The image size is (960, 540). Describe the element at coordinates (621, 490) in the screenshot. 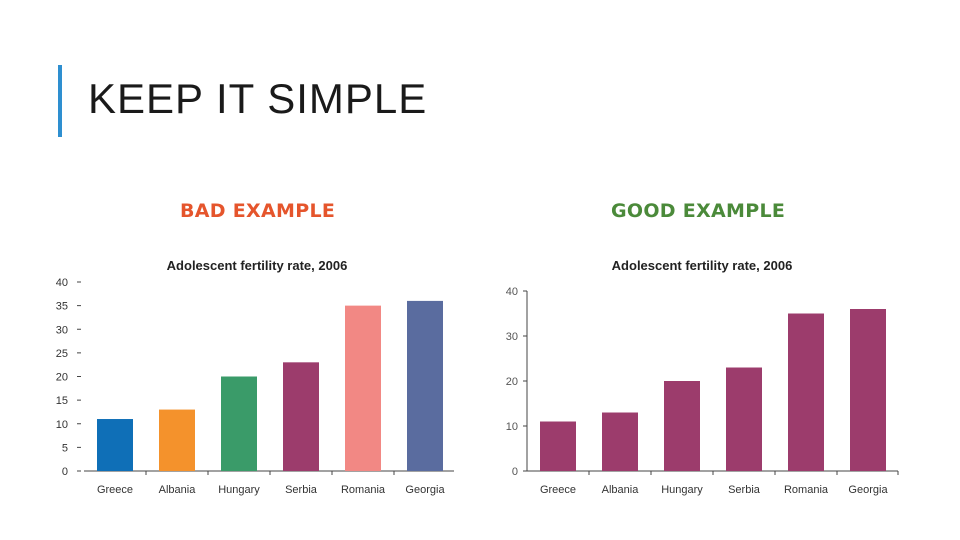

I see `good-category-label: Albania` at that location.